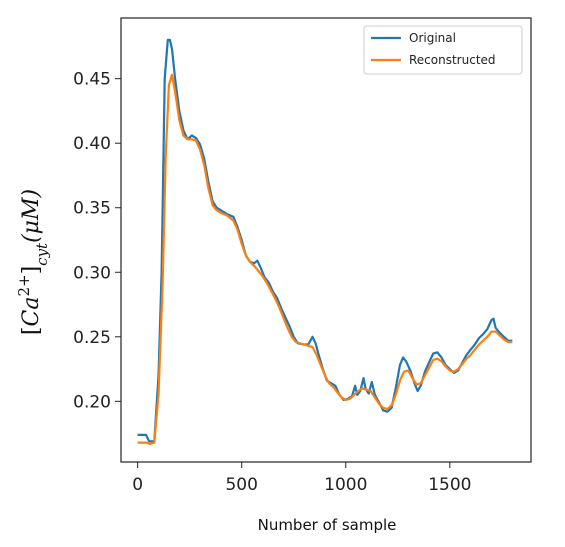  Describe the element at coordinates (92, 338) in the screenshot. I see `y-tick-label: 0.25` at that location.